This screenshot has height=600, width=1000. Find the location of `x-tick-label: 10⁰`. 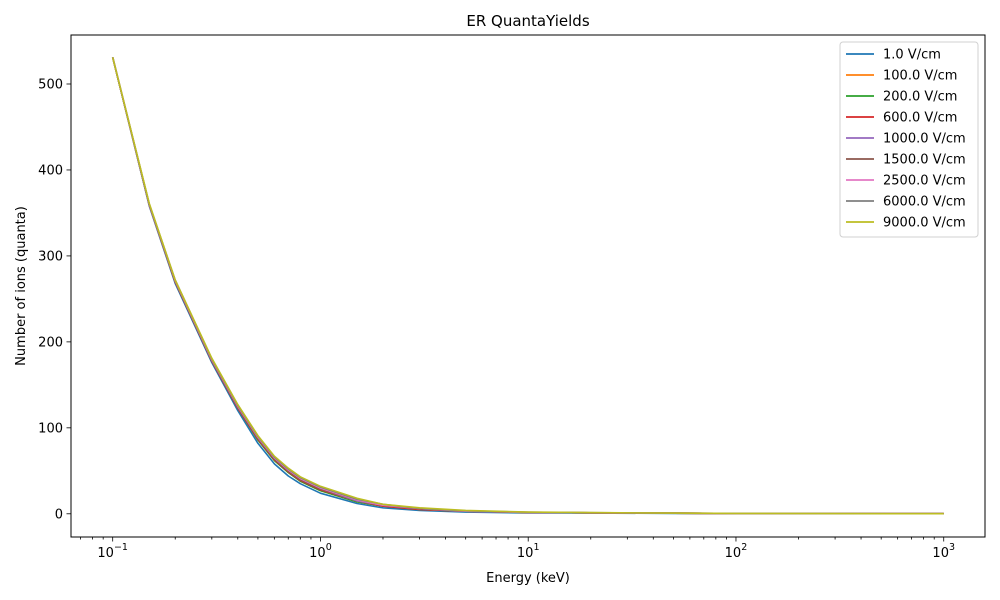

x-tick-label: 10⁰ is located at coordinates (320, 551).